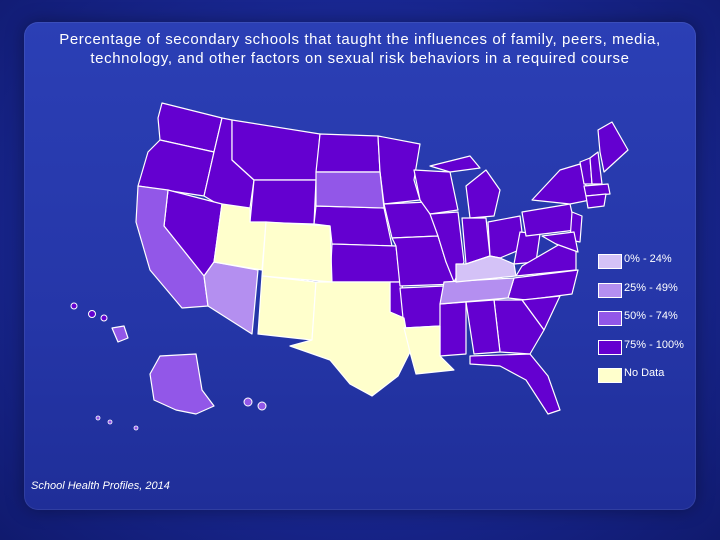  What do you see at coordinates (297, 252) in the screenshot?
I see `state-colorado` at bounding box center [297, 252].